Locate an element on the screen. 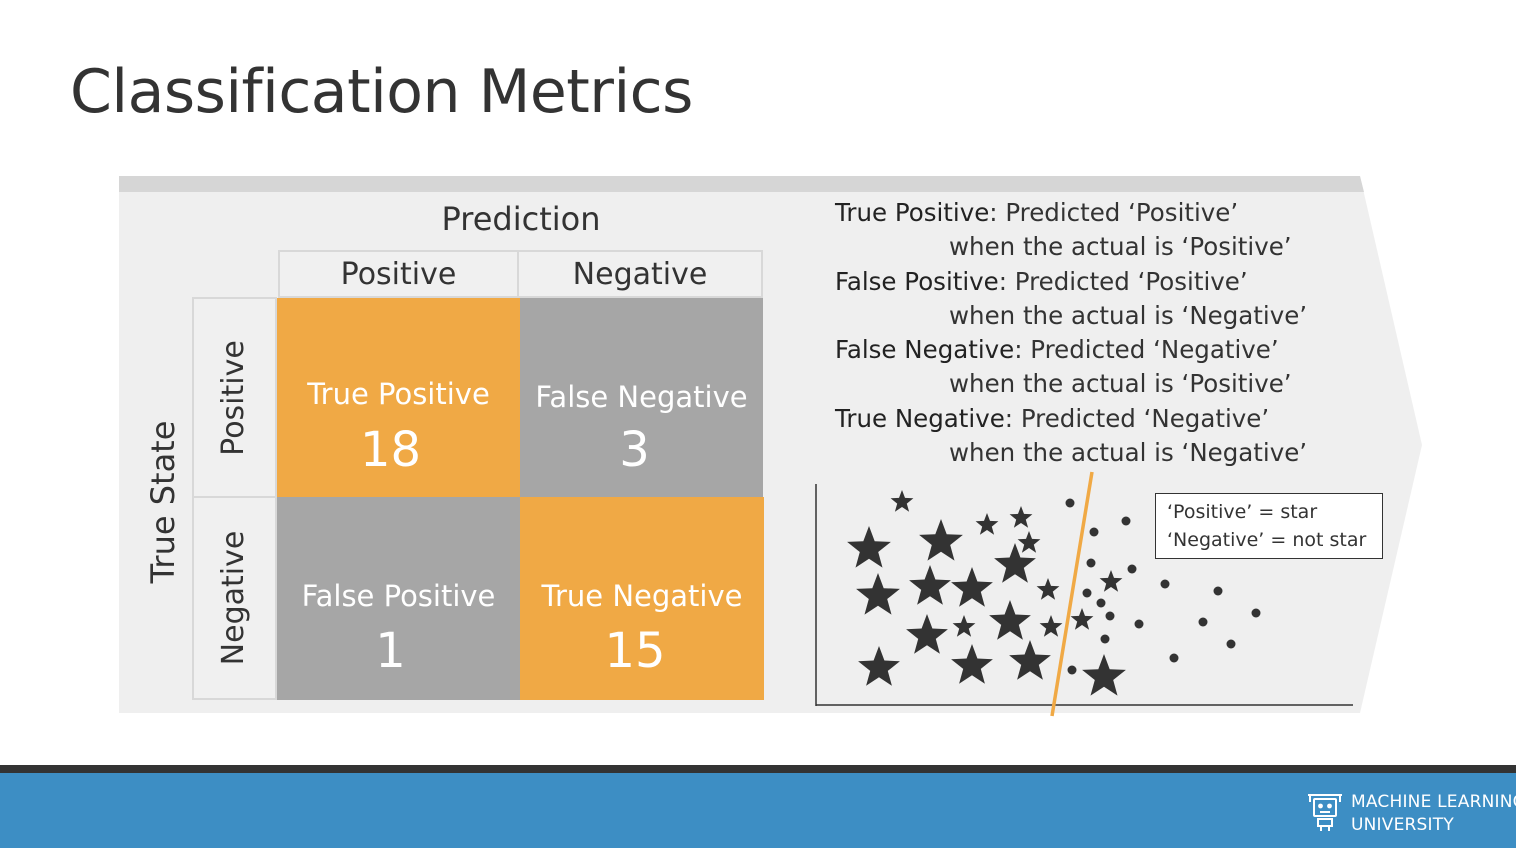 Image resolution: width=1516 pixels, height=848 pixels. dot-points is located at coordinates (1163, 586).